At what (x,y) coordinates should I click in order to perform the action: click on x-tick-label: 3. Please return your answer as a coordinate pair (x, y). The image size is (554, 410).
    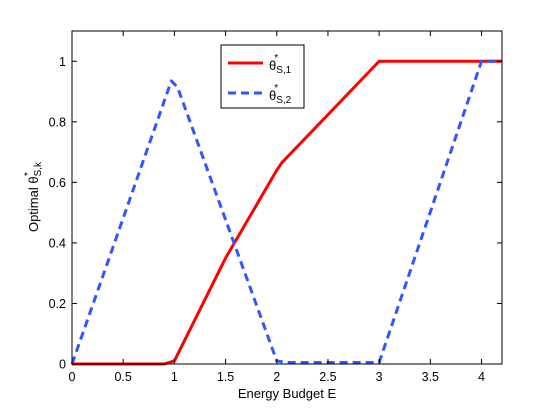
    Looking at the image, I should click on (379, 377).